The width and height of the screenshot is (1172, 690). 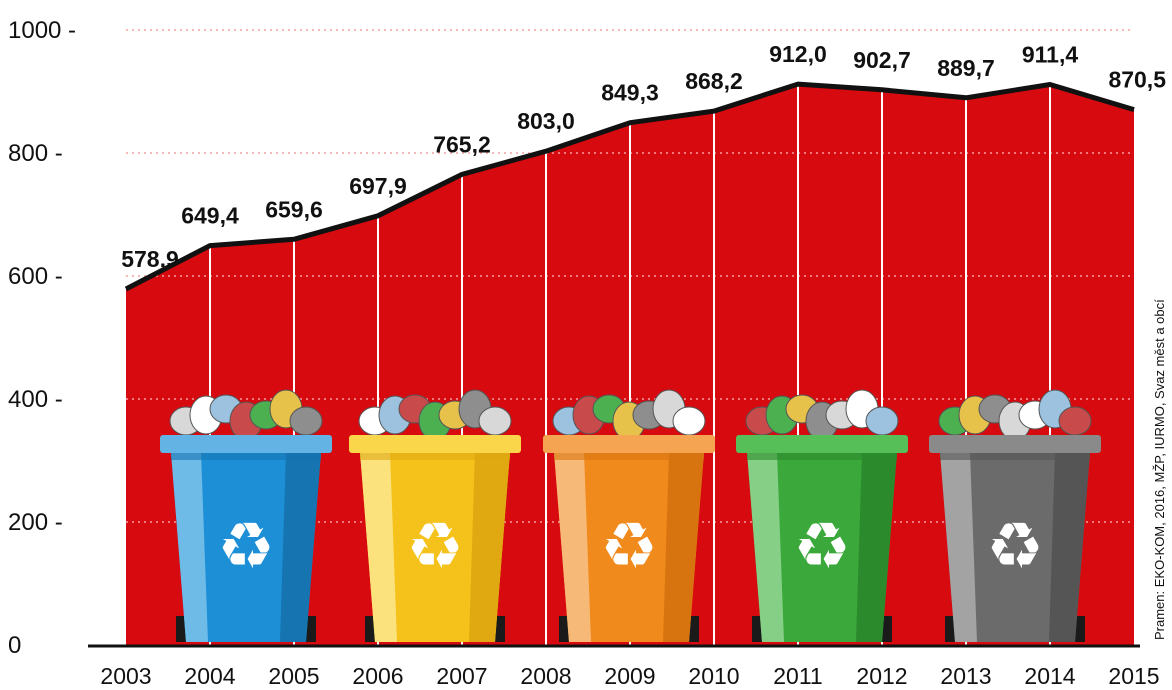 I want to click on data-label: 765,2, so click(x=462, y=144).